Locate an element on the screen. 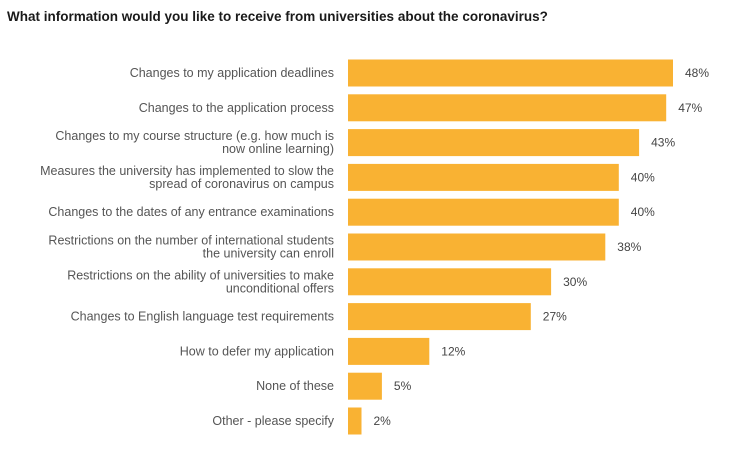  category-label-6-line-1: unconditional offers is located at coordinates (280, 288).